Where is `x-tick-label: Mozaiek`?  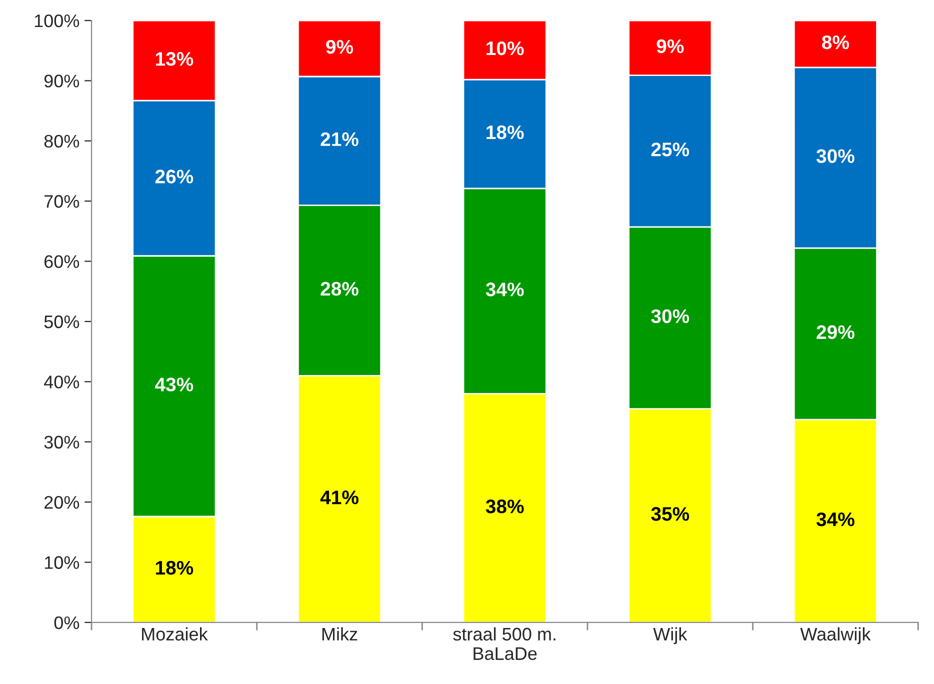
x-tick-label: Mozaiek is located at coordinates (175, 634).